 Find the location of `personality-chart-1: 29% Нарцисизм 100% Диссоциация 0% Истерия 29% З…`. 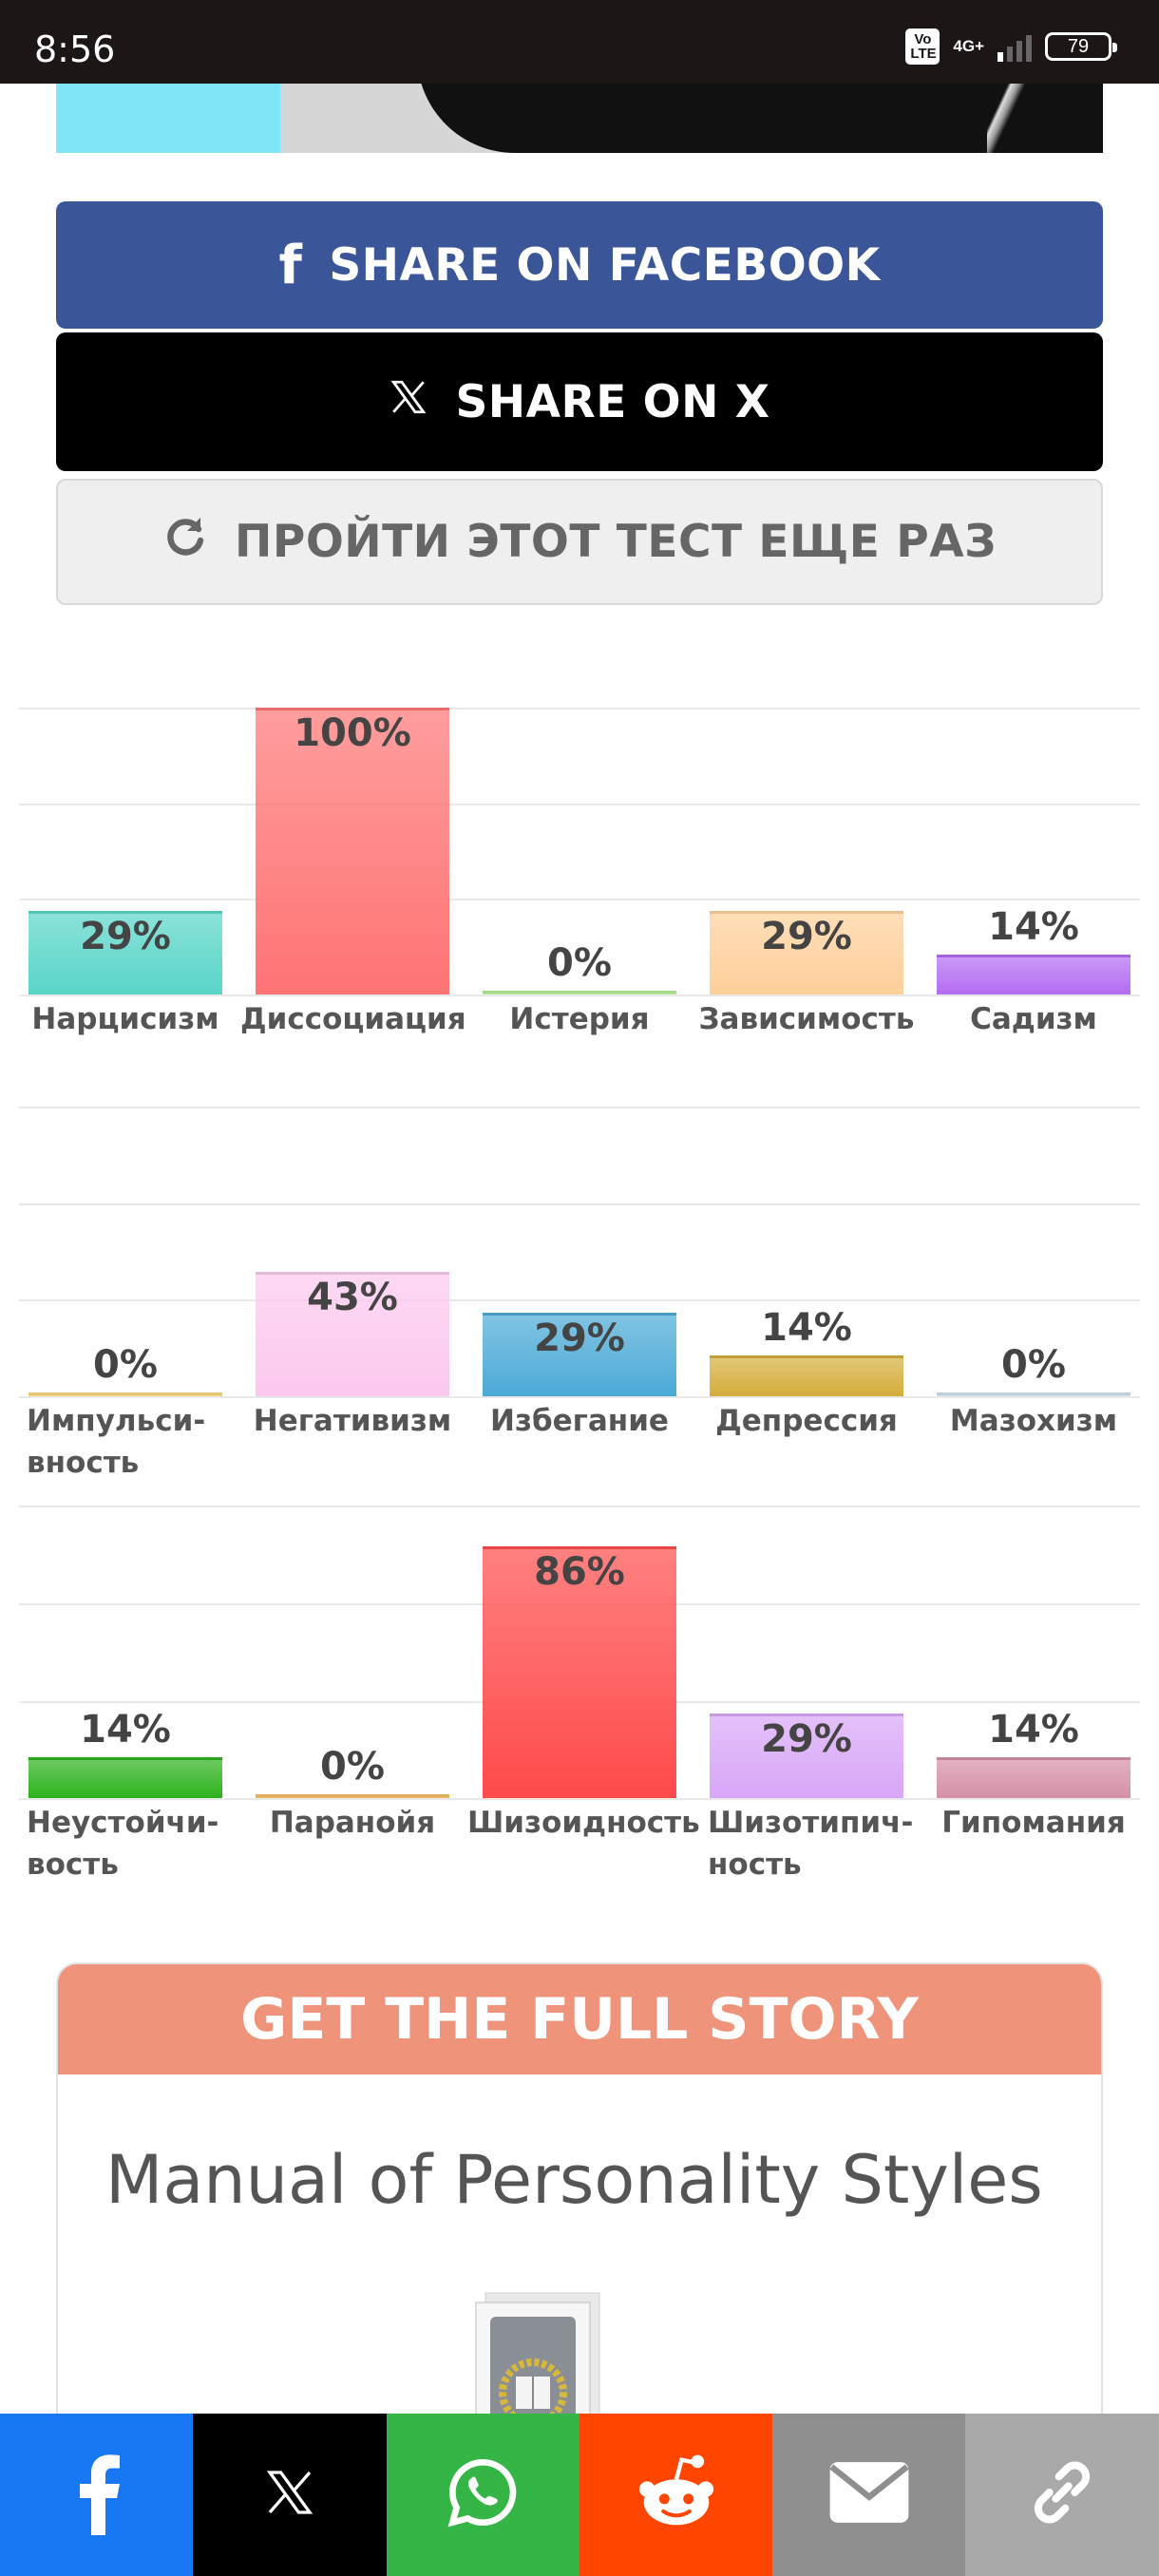

personality-chart-1: 29% Нарцисизм 100% Диссоциация 0% Истерия 29% З… is located at coordinates (579, 883).